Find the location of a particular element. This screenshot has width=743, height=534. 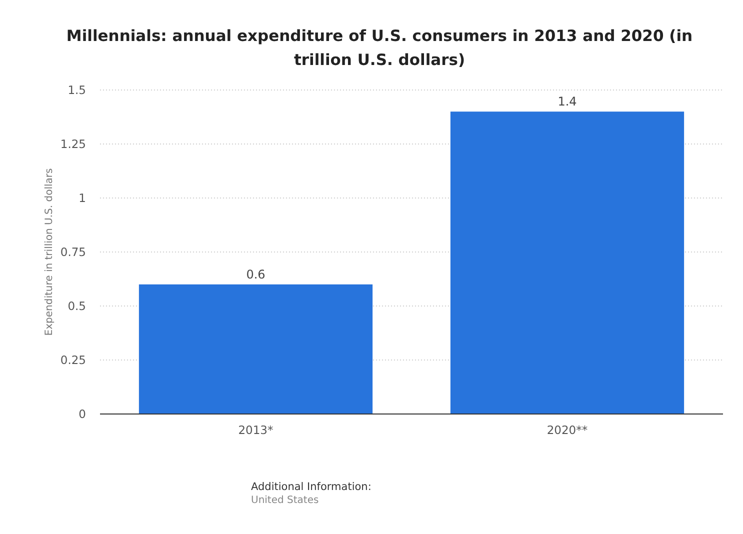

y-tick-label: 0.5 is located at coordinates (77, 306).